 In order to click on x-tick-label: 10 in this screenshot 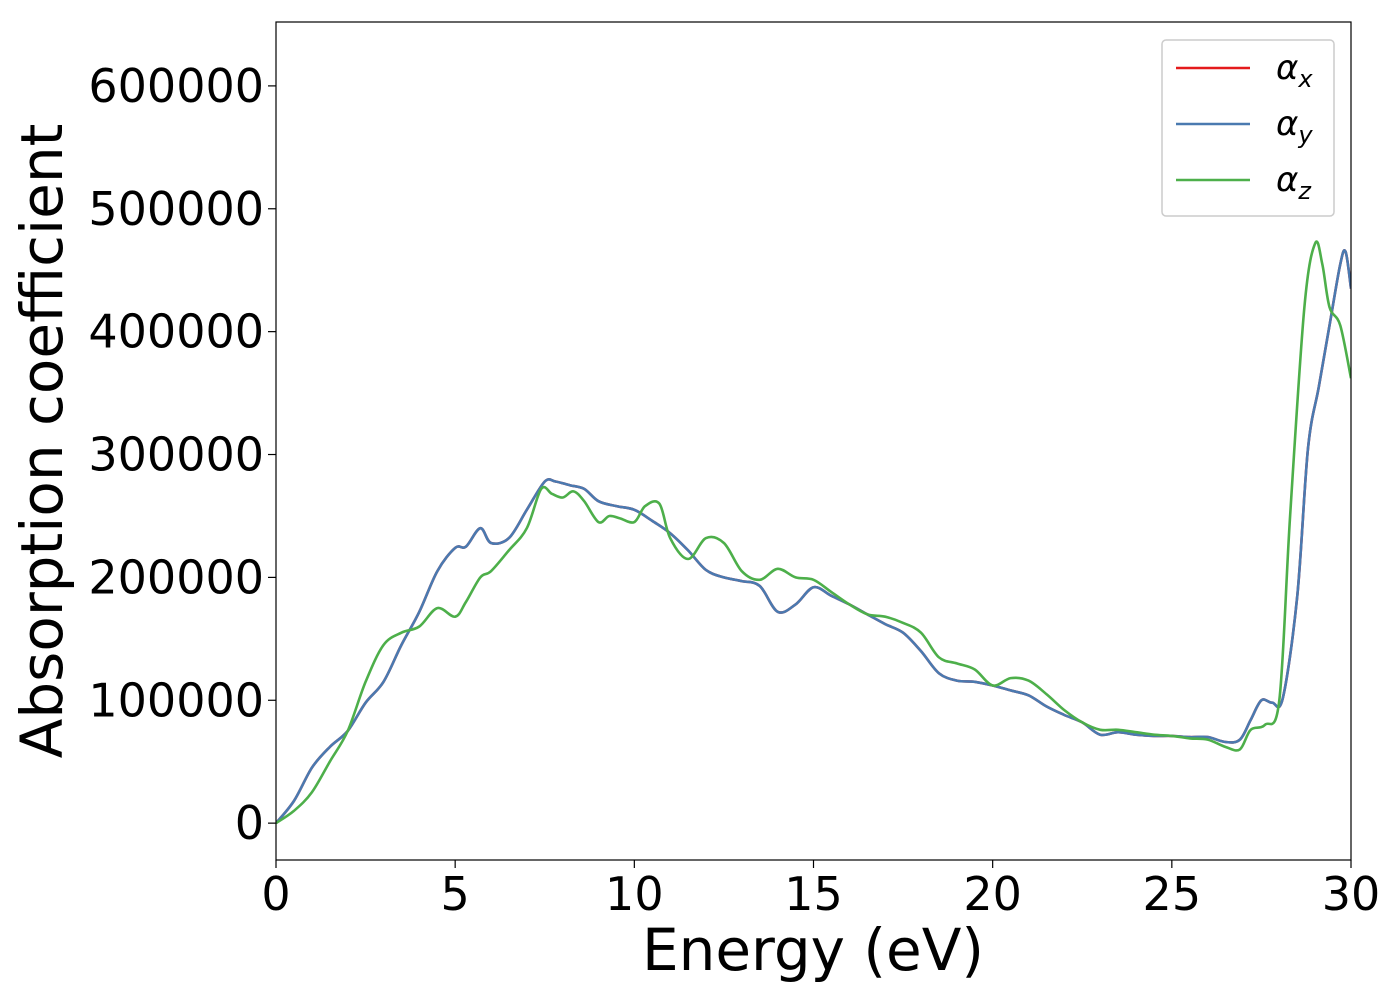, I will do `click(634, 894)`.